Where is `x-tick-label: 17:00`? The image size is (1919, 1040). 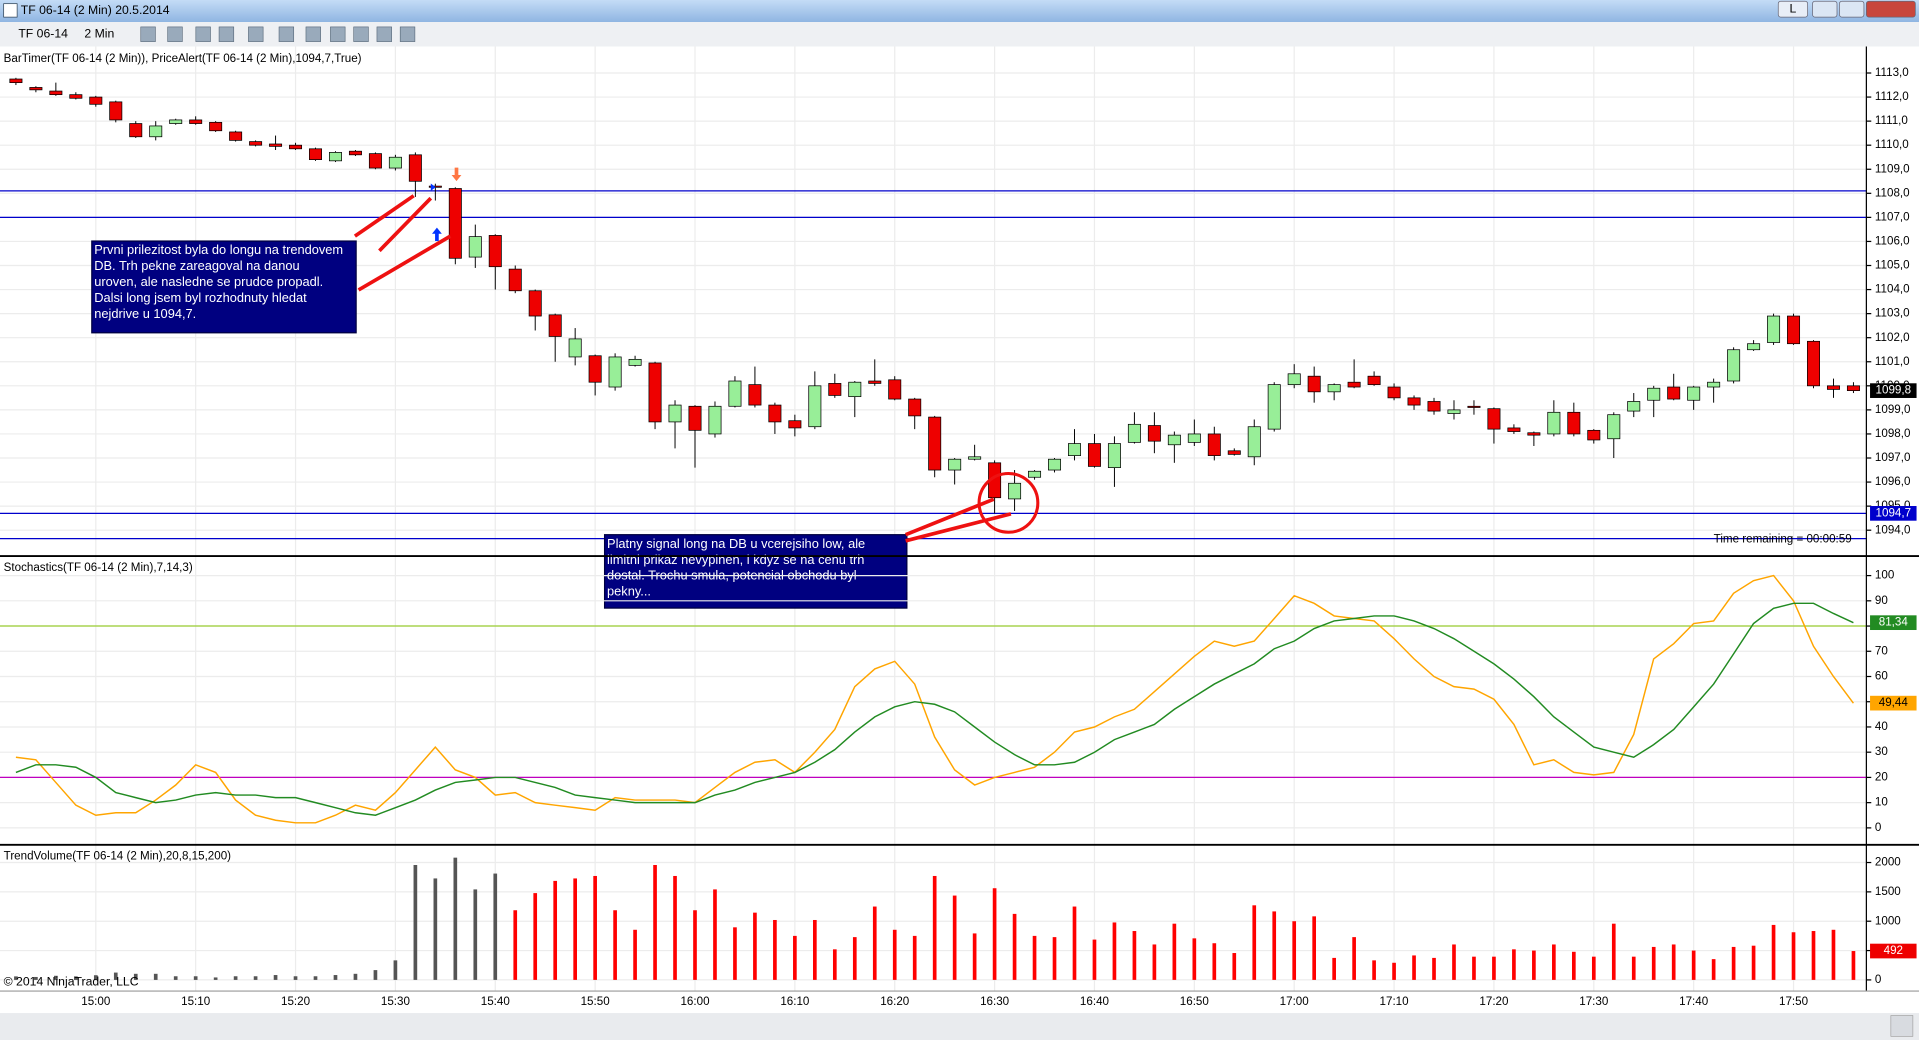
x-tick-label: 17:00 is located at coordinates (1294, 1001).